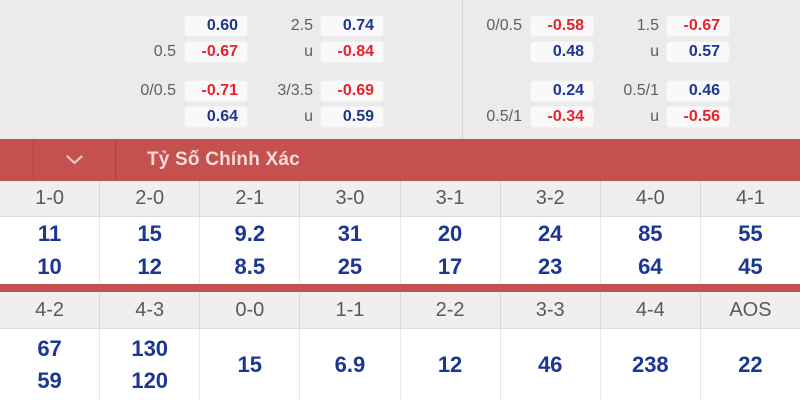  What do you see at coordinates (352, 52) in the screenshot?
I see `odds-button: -0.84` at bounding box center [352, 52].